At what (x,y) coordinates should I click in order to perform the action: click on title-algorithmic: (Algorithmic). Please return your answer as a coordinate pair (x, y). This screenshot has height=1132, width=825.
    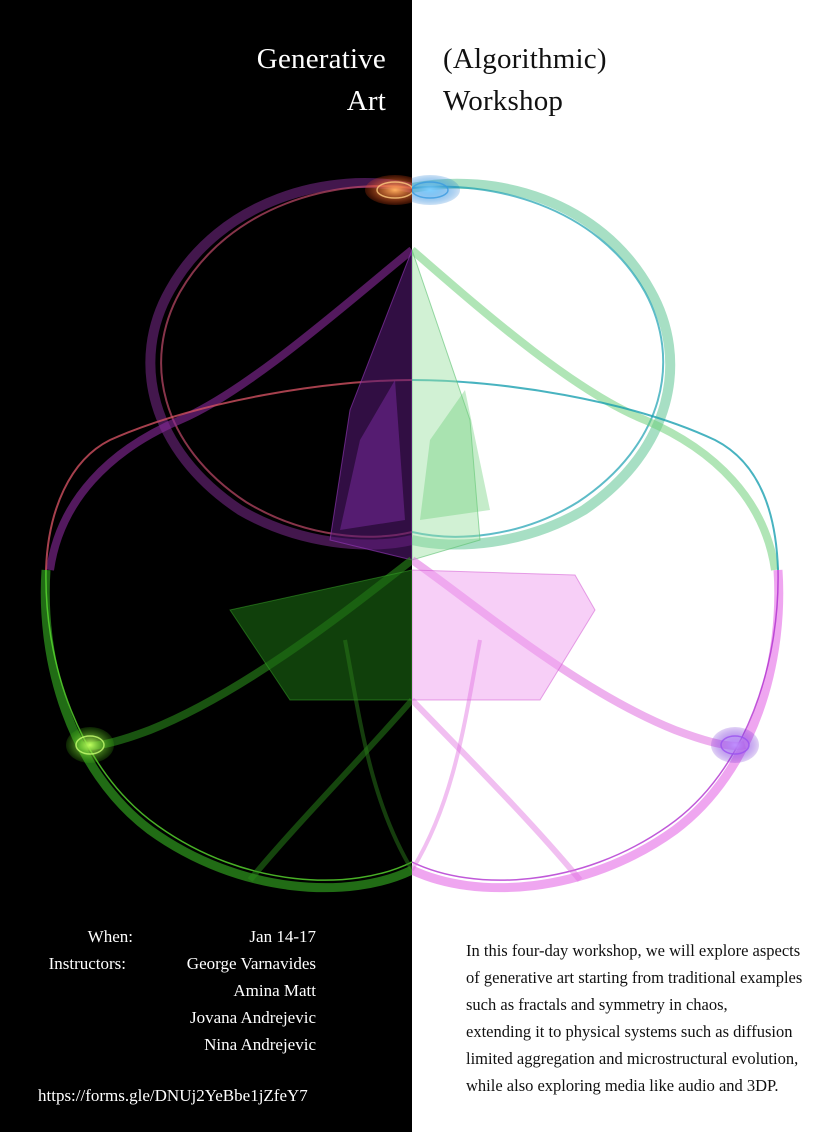
    Looking at the image, I should click on (525, 59).